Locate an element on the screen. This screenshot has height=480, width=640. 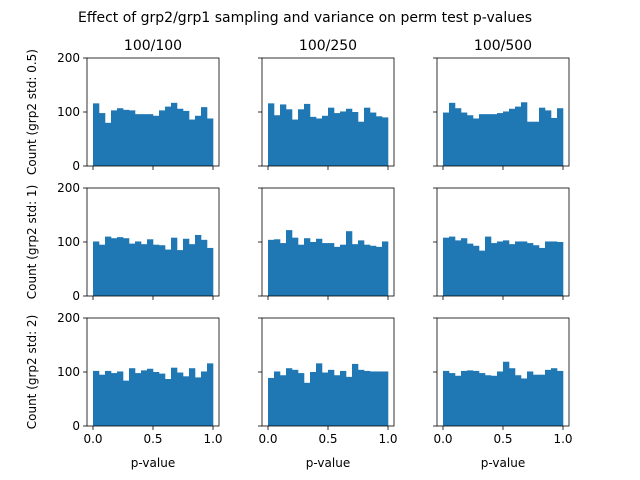
panel-r2-c2 is located at coordinates (326, 243).